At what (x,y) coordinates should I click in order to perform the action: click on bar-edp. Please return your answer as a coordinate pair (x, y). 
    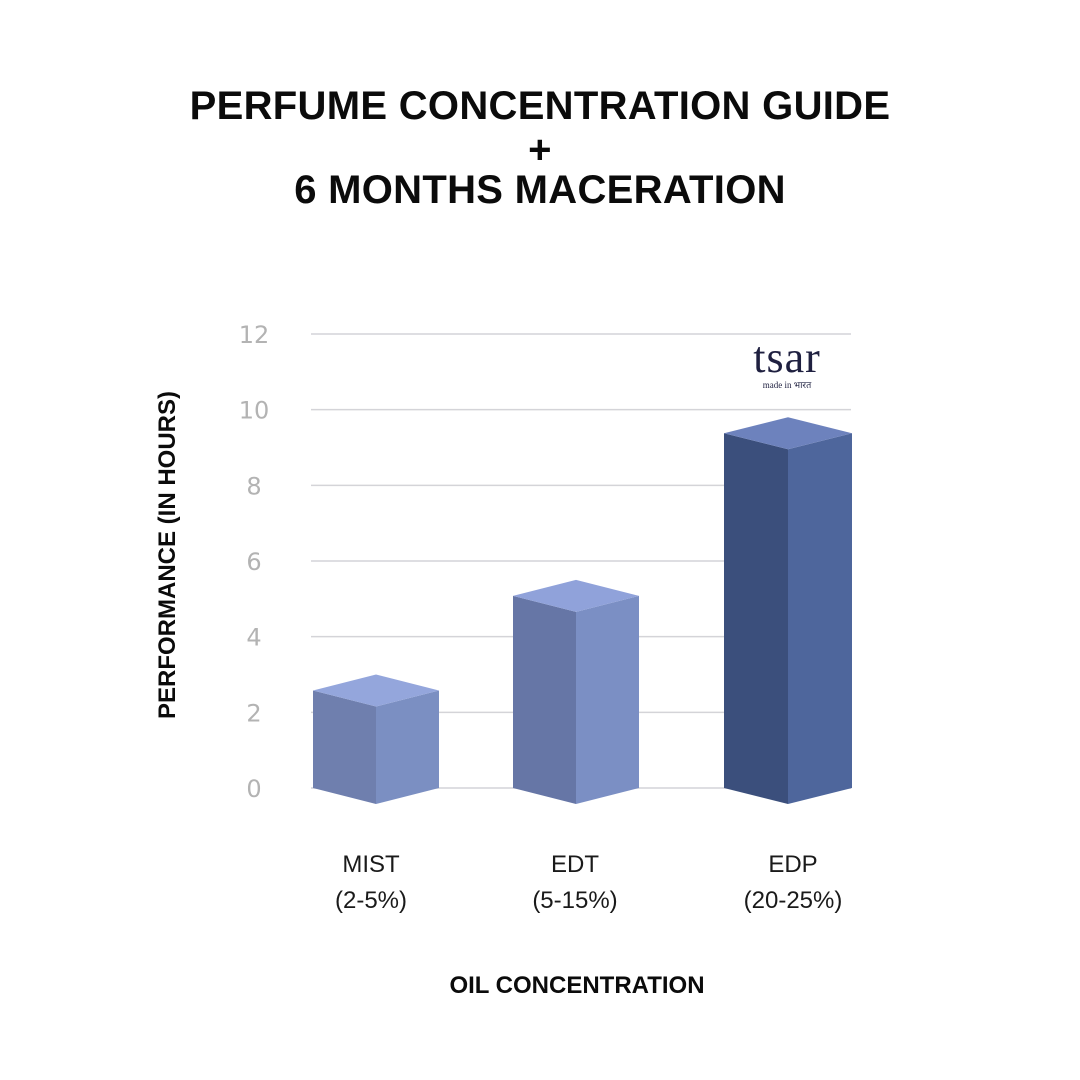
    Looking at the image, I should click on (788, 610).